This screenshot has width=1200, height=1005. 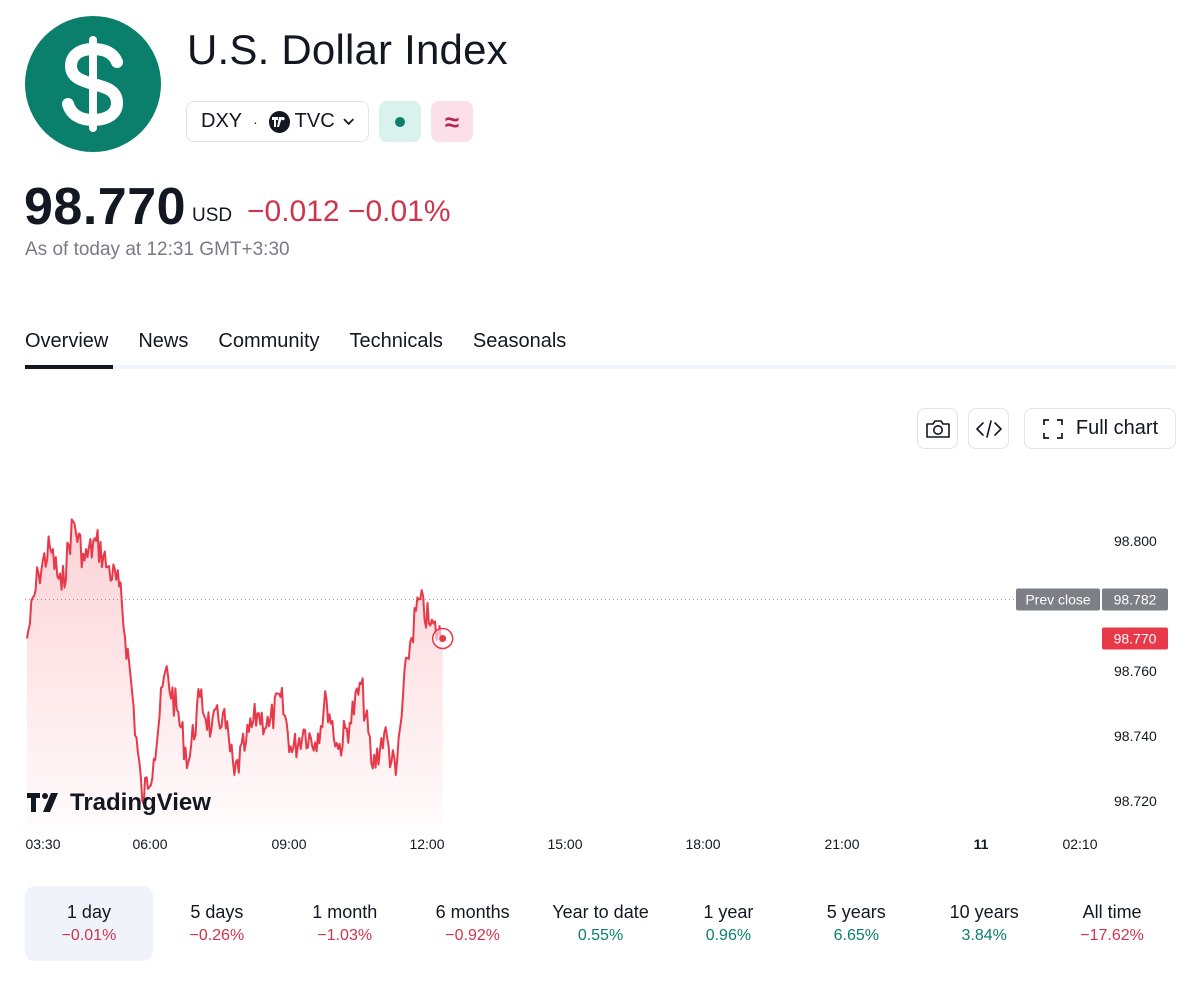 I want to click on snapshot-button, so click(x=937, y=428).